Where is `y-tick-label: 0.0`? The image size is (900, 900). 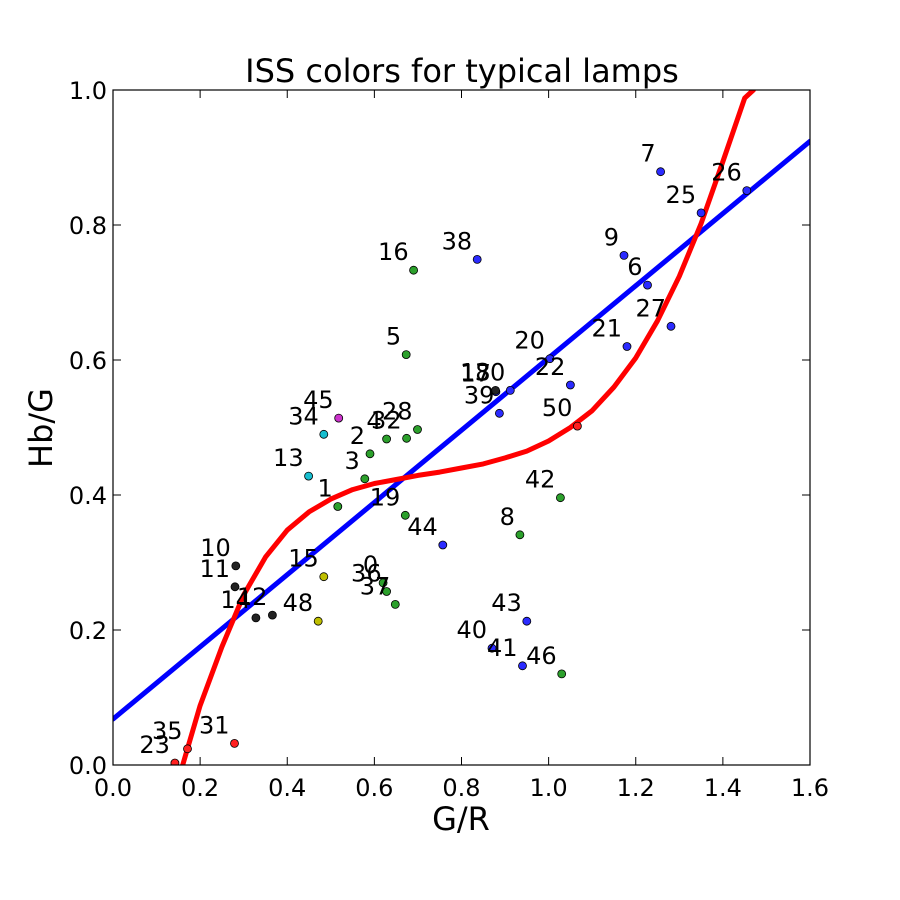
y-tick-label: 0.0 is located at coordinates (88, 766).